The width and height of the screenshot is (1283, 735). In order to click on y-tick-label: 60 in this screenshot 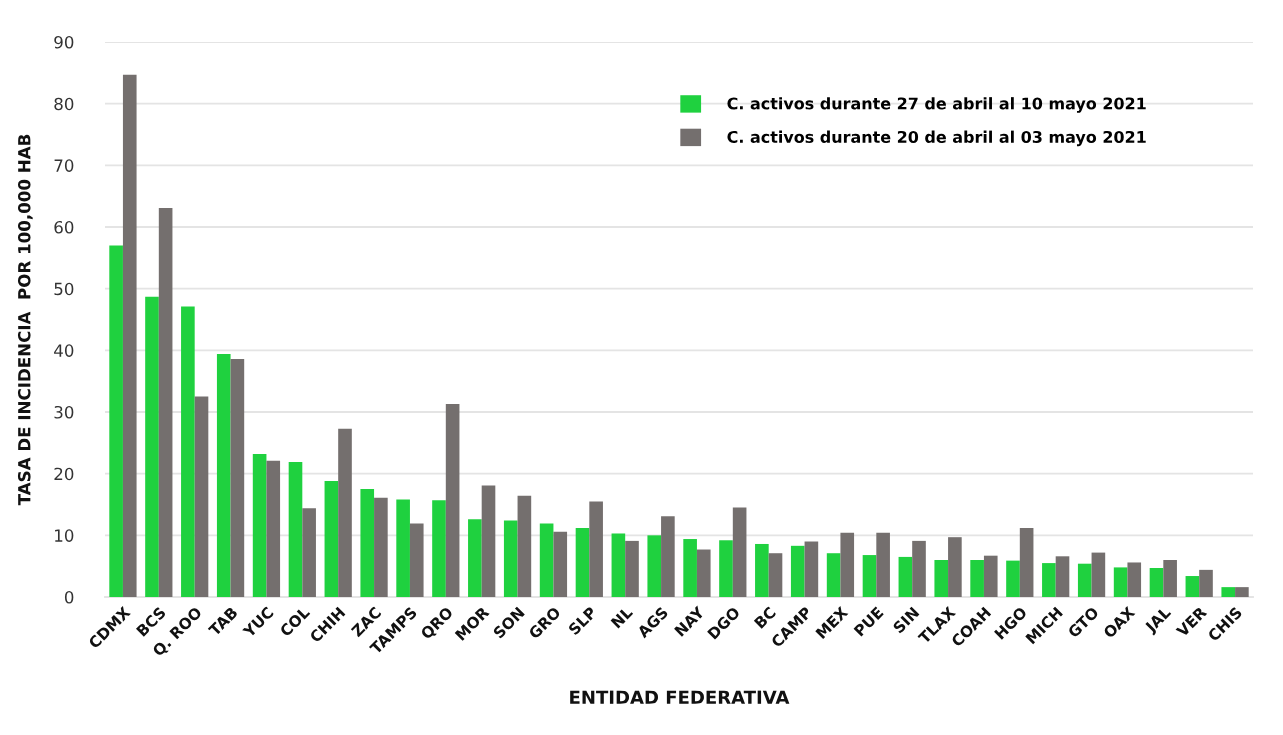, I will do `click(64, 227)`.